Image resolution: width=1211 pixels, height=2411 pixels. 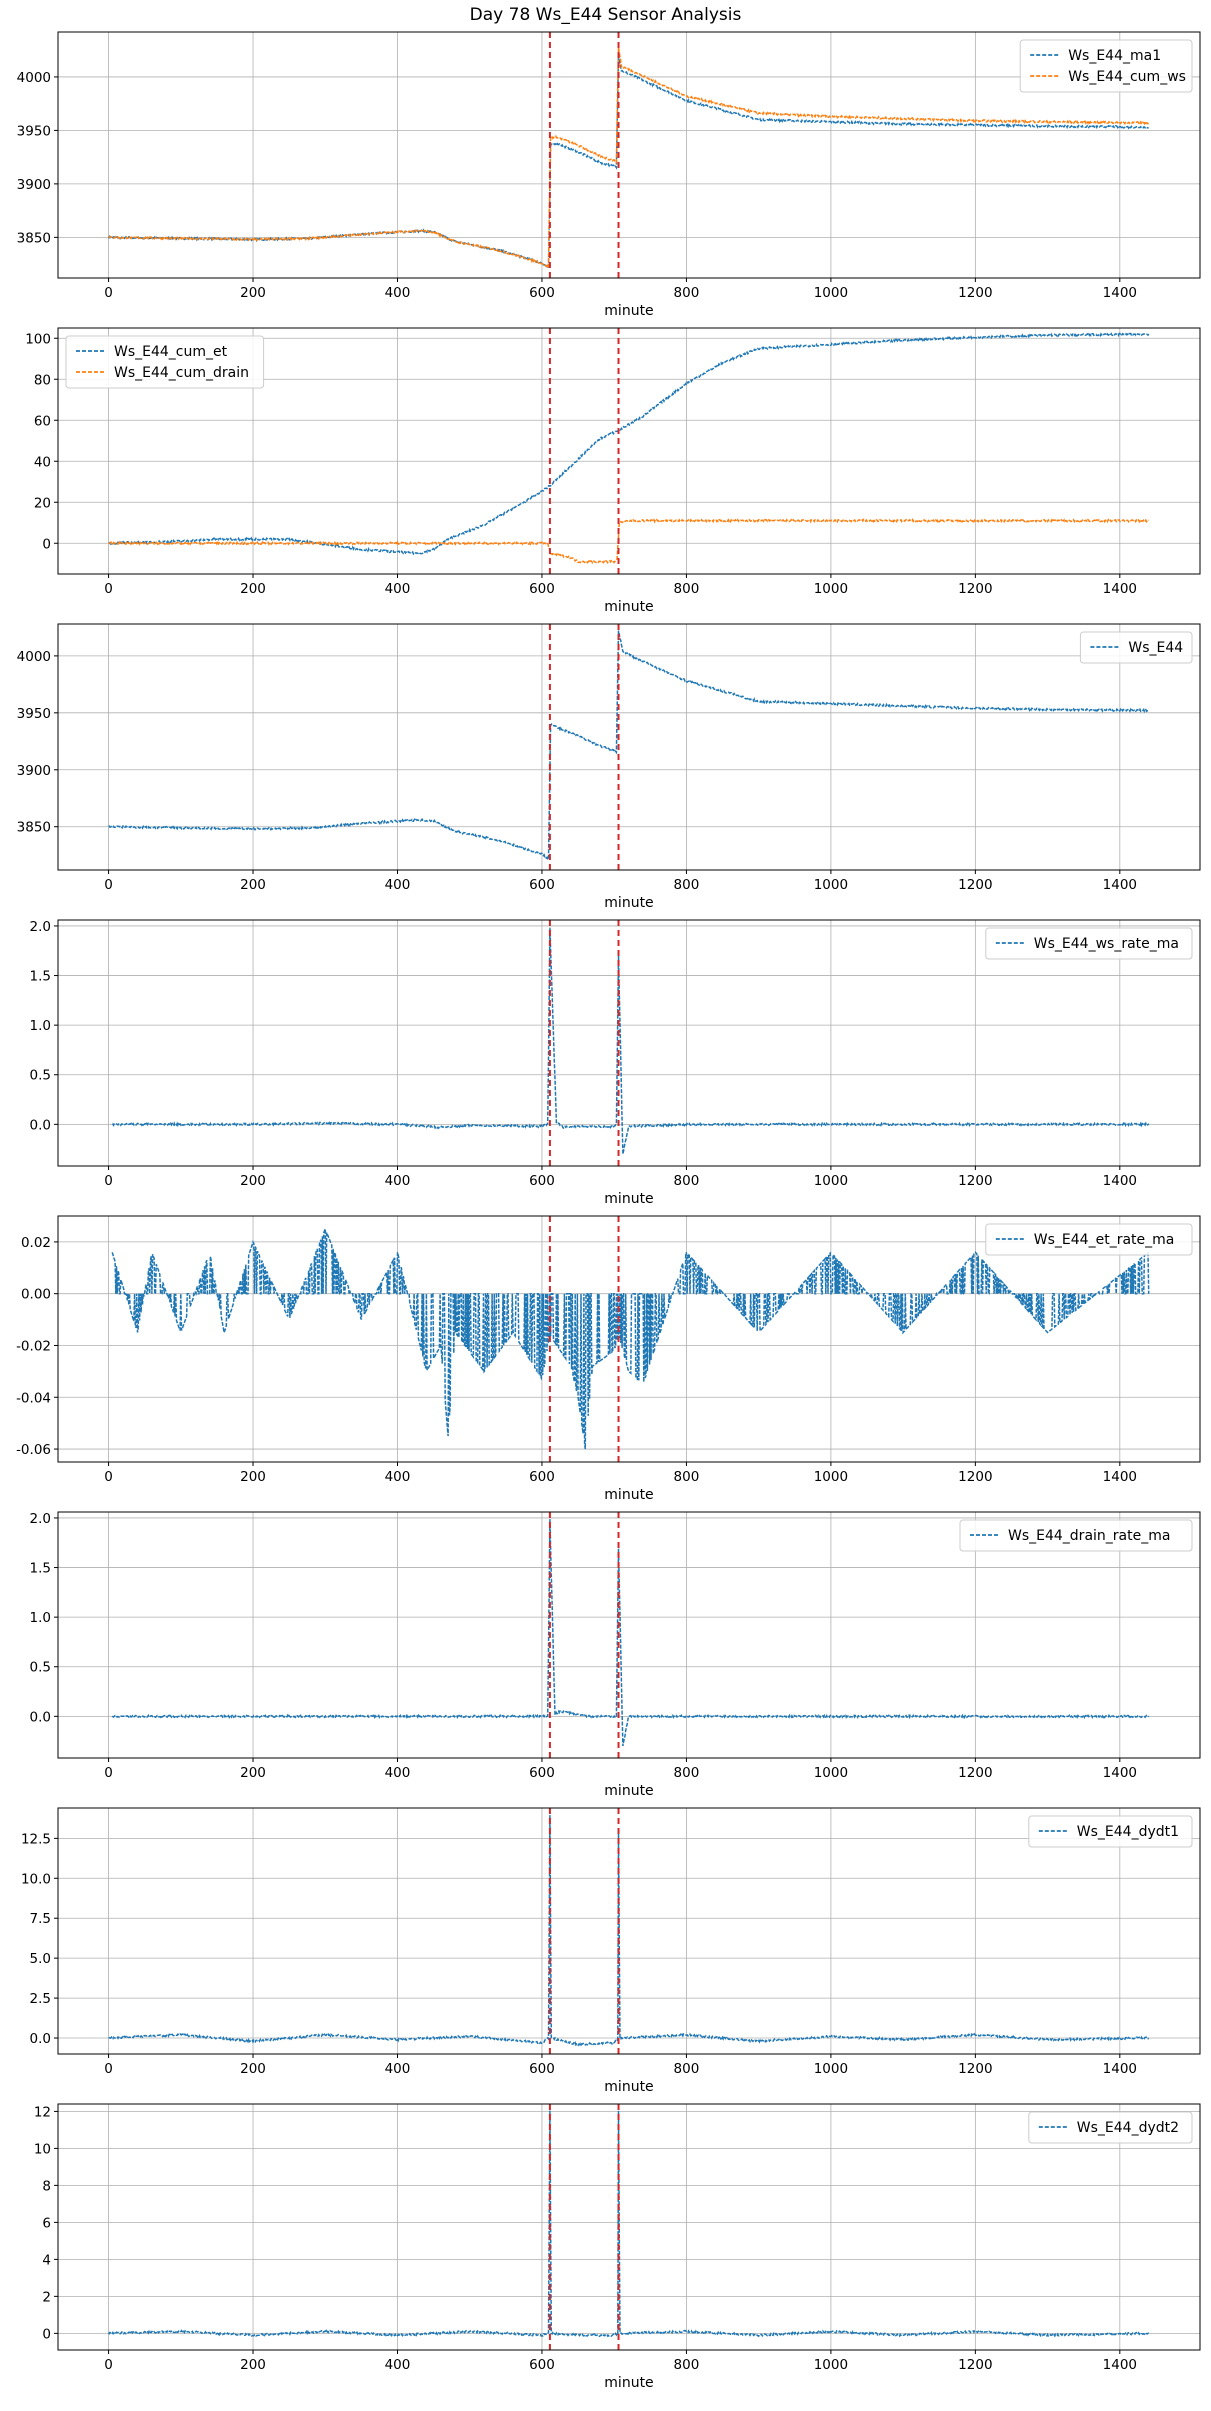 What do you see at coordinates (36, 1243) in the screenshot?
I see `y-tick-label: 0.02` at bounding box center [36, 1243].